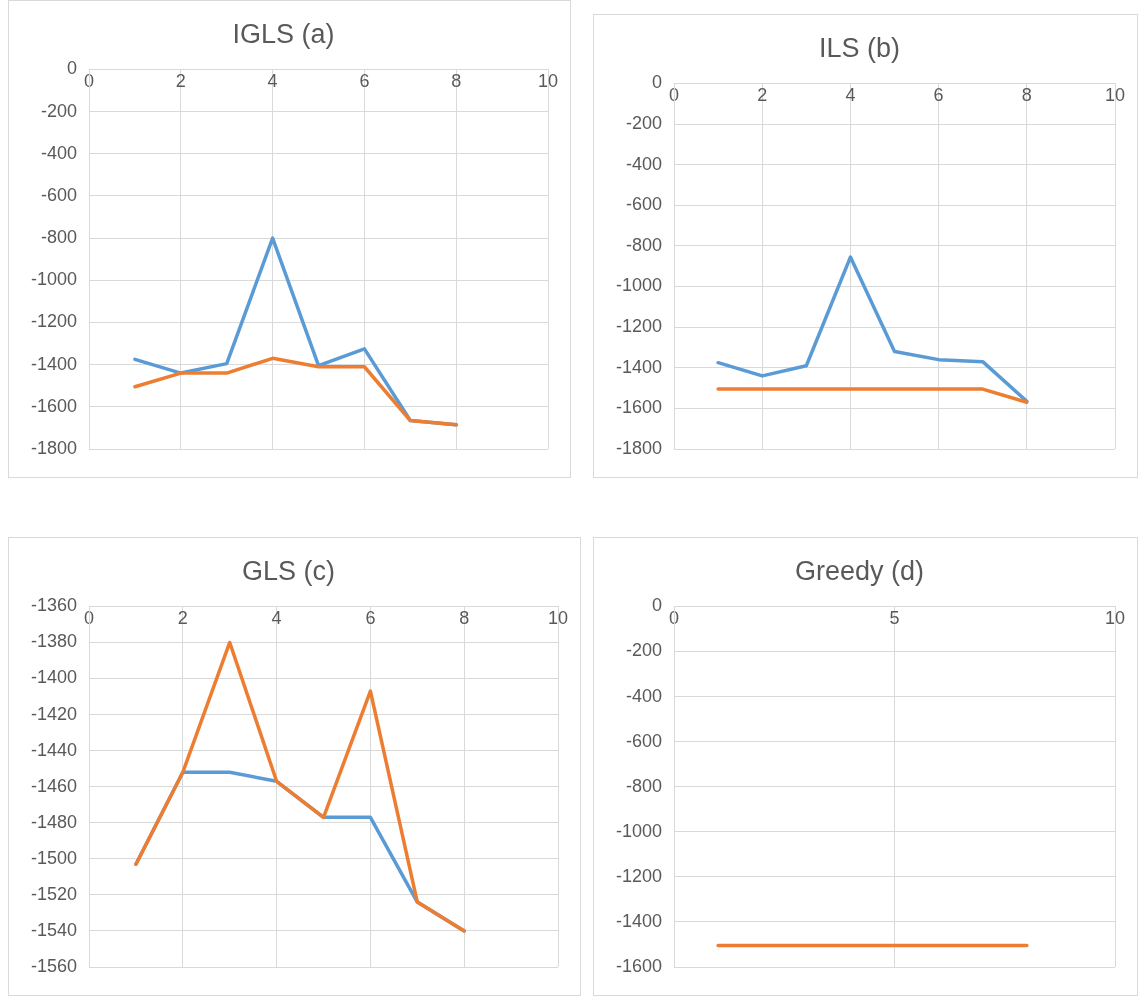  Describe the element at coordinates (54, 893) in the screenshot. I see `y-tick-label: -1520` at that location.